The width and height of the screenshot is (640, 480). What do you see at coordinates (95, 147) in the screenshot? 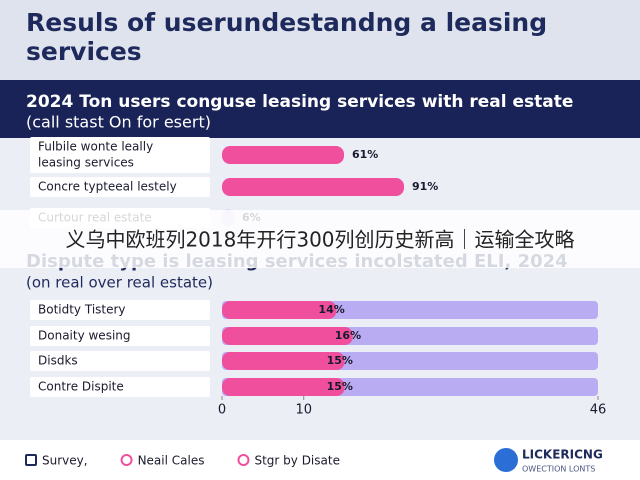
I see `category-label: Fulbile wonte leally` at bounding box center [95, 147].